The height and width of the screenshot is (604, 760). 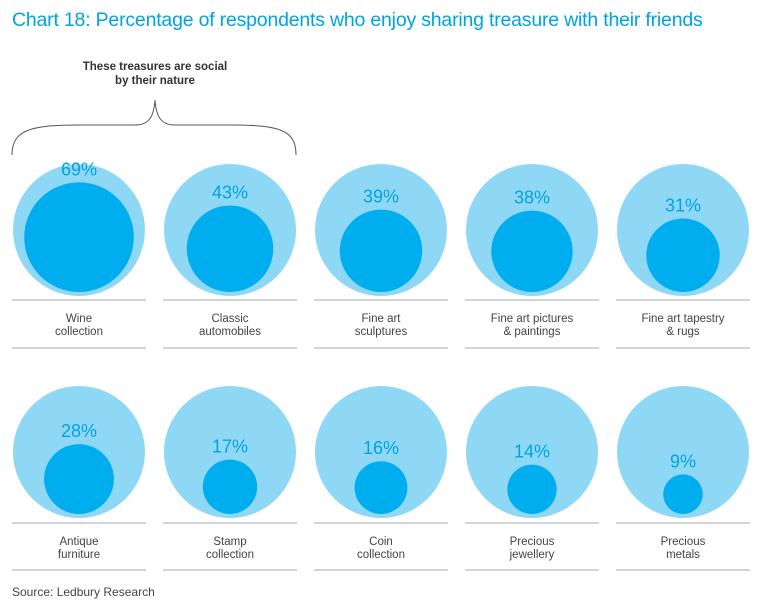 I want to click on category-label: Classic, so click(x=229, y=319).